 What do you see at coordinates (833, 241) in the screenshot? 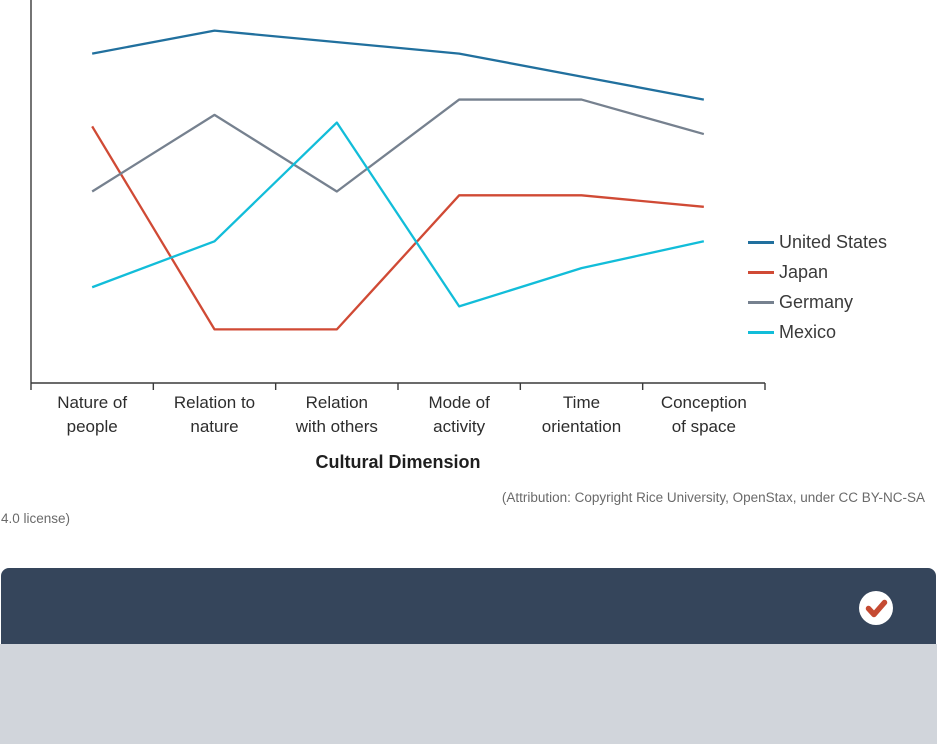
I see `legend-label: United States` at bounding box center [833, 241].